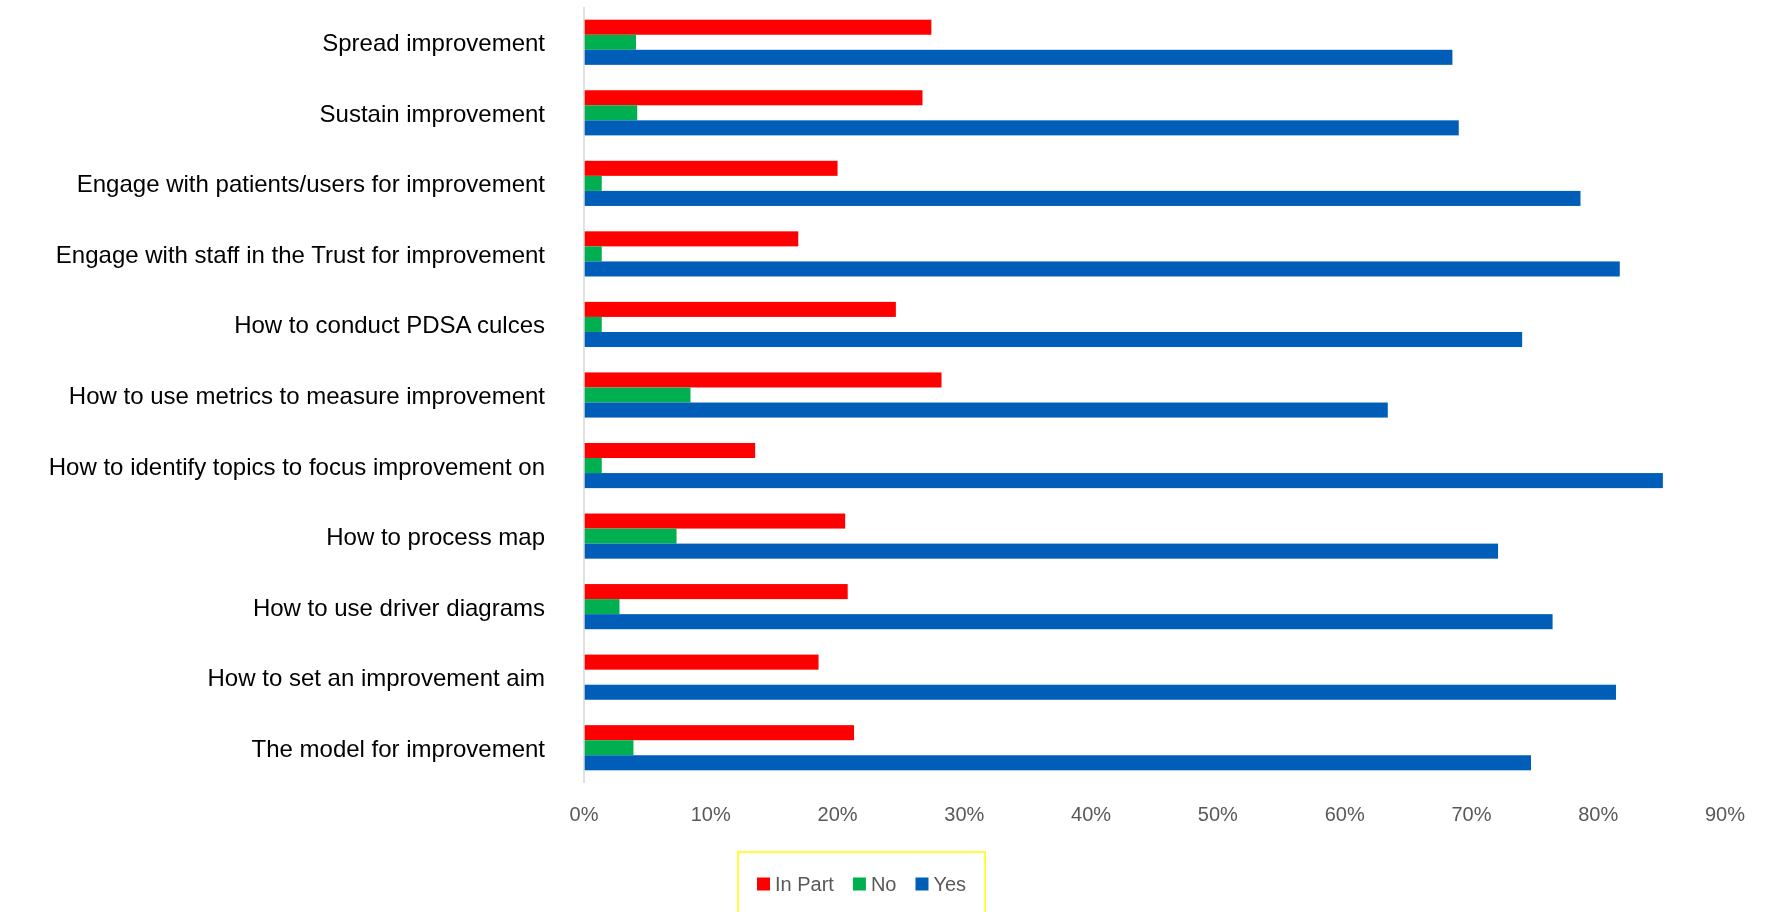  Describe the element at coordinates (1598, 814) in the screenshot. I see `x-tick-label: 80%` at that location.